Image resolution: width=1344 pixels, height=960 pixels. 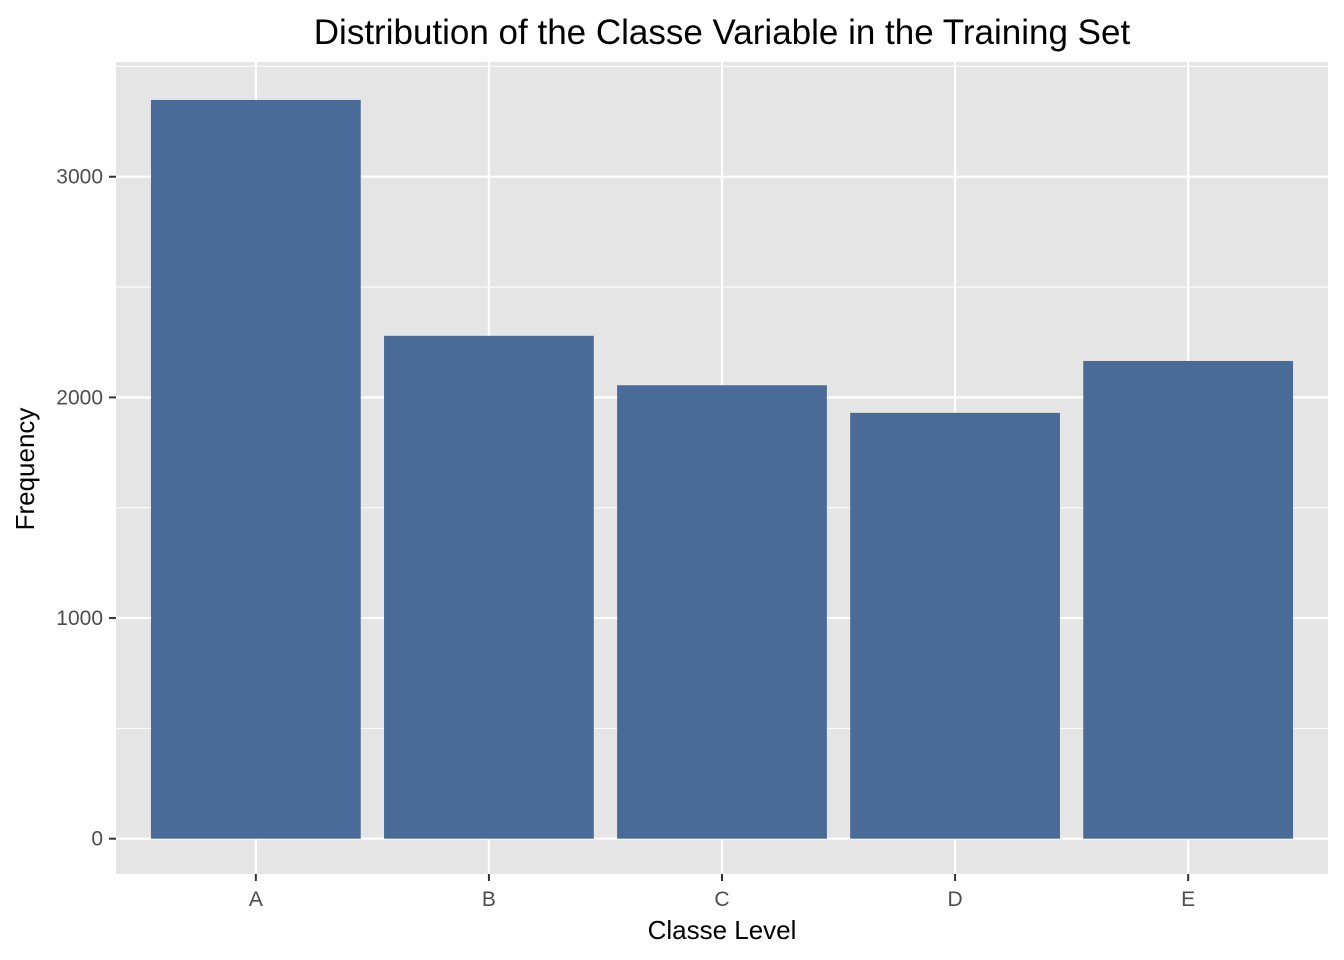 What do you see at coordinates (722, 612) in the screenshot?
I see `bar-c` at bounding box center [722, 612].